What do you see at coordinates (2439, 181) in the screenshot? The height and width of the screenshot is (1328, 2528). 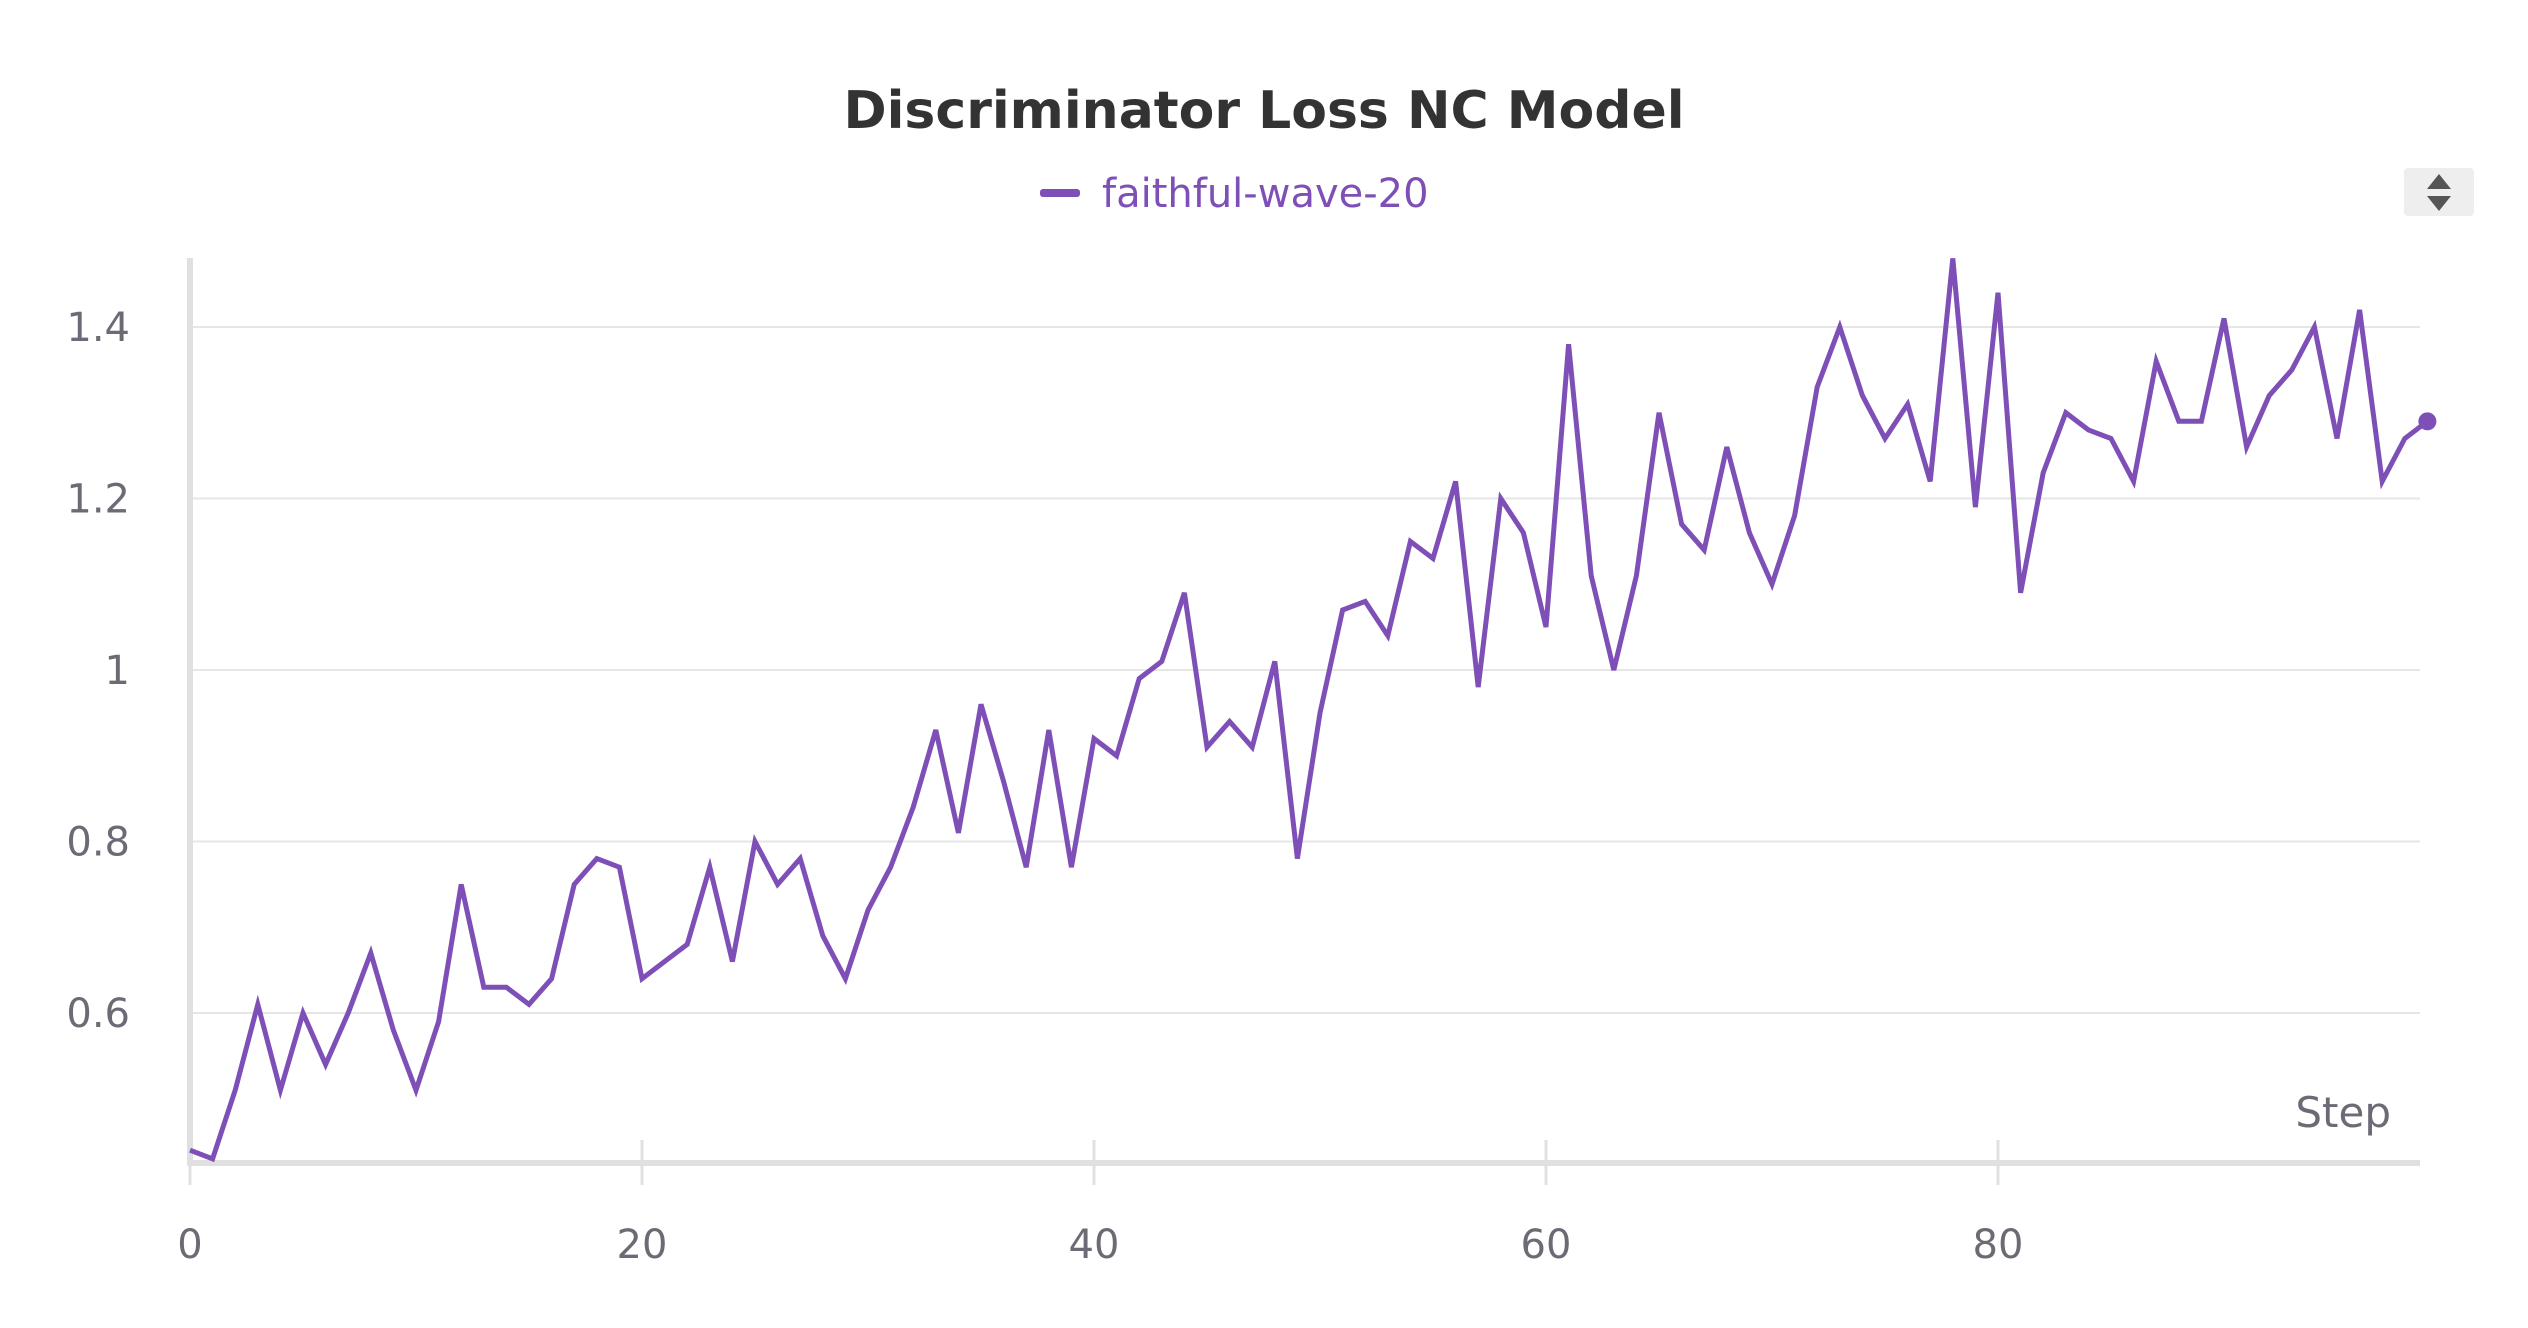 I see `up-arrow-icon` at bounding box center [2439, 181].